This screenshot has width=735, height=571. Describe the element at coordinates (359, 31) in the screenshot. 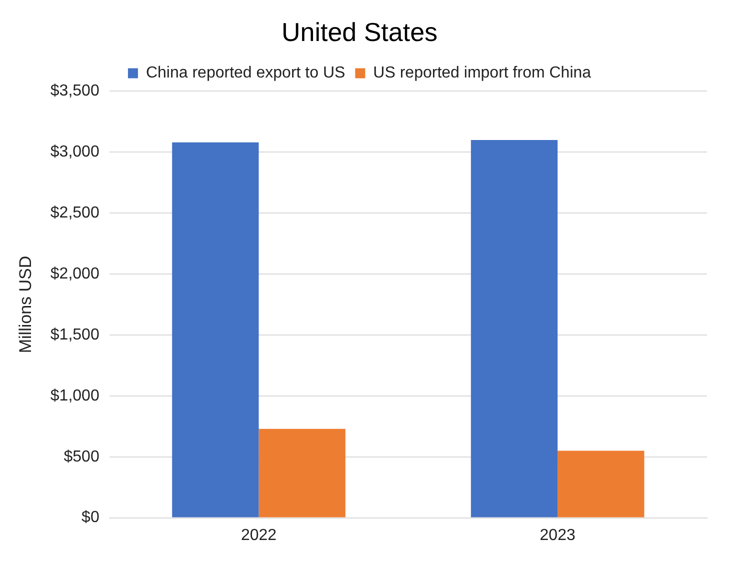

I see `chart-title: United States` at that location.